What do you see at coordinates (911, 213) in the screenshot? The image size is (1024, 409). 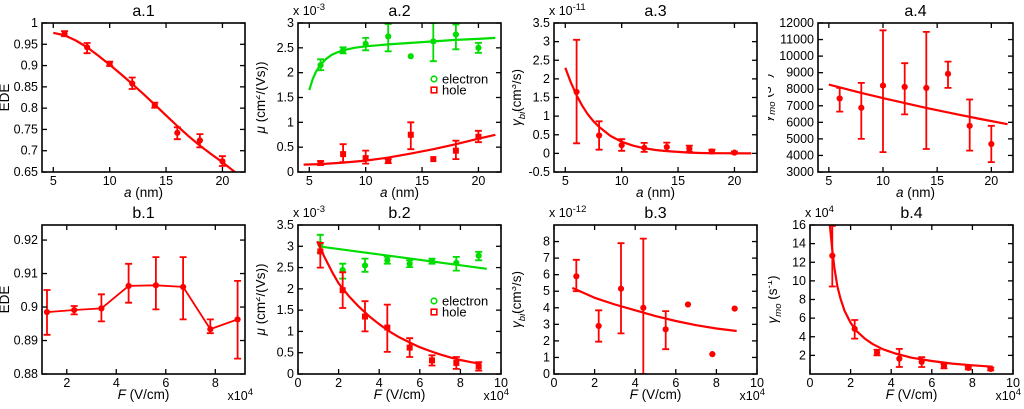 I see `subplot-title: b.4` at bounding box center [911, 213].